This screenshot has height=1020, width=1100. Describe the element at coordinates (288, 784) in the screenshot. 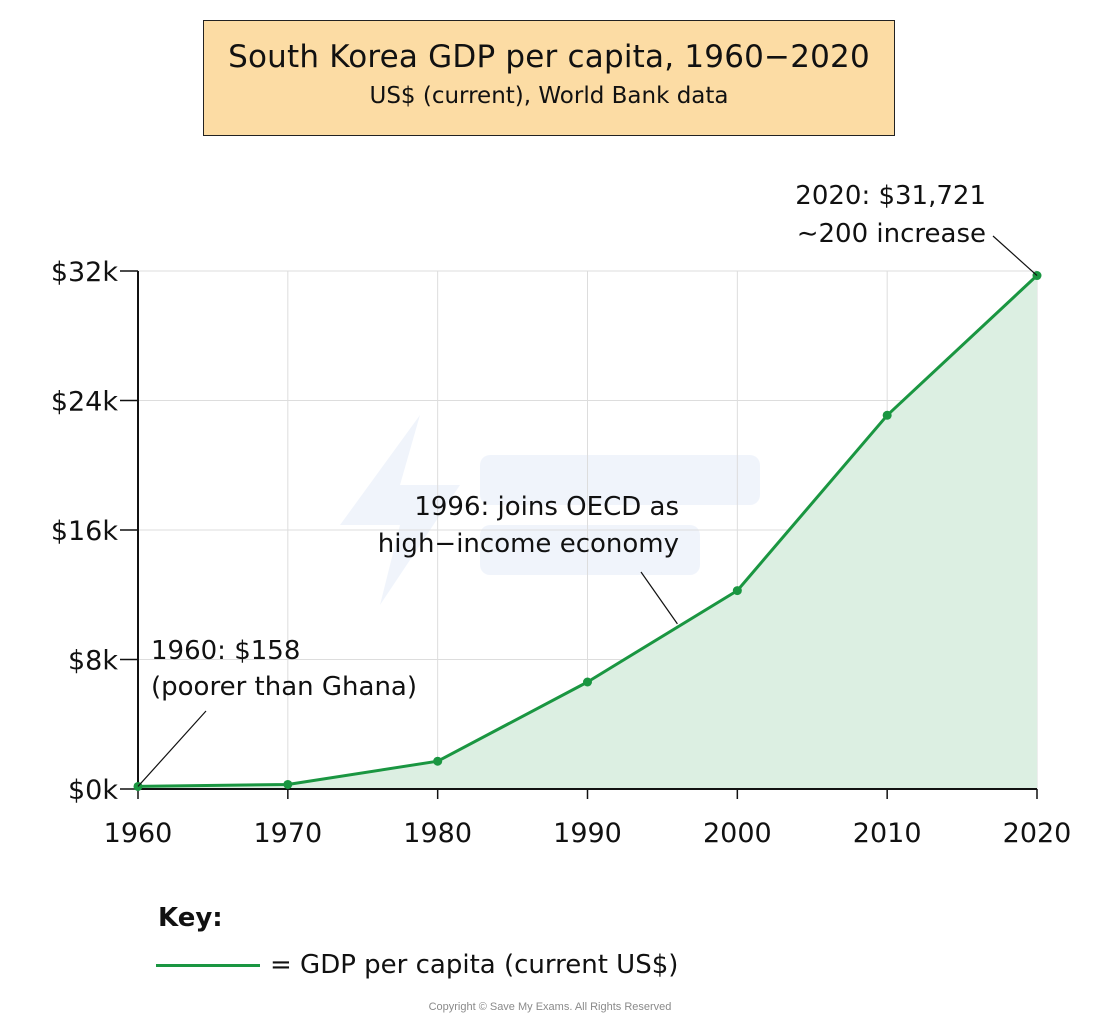

I see `data-point-1970` at that location.